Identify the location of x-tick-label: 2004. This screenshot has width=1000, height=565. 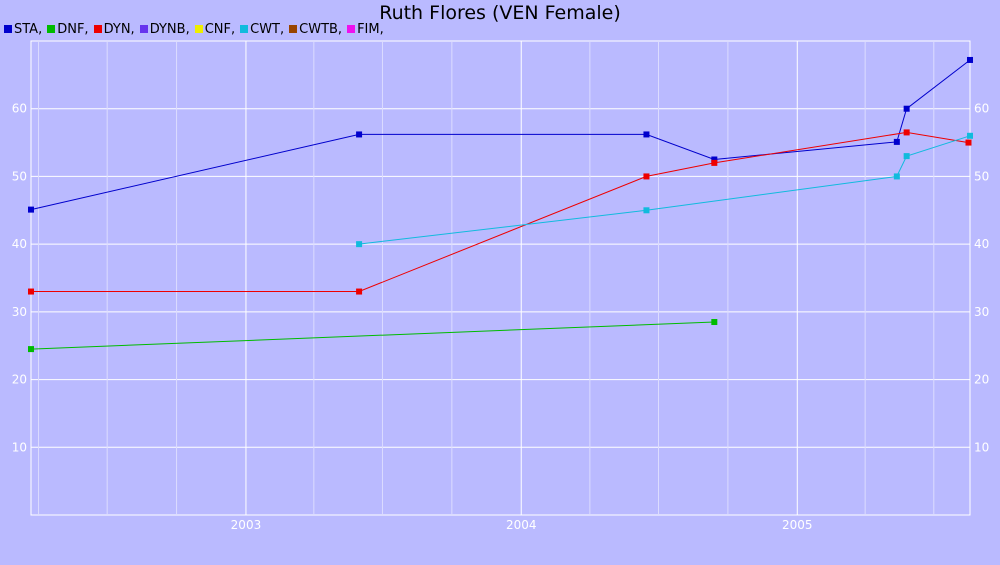
(521, 525).